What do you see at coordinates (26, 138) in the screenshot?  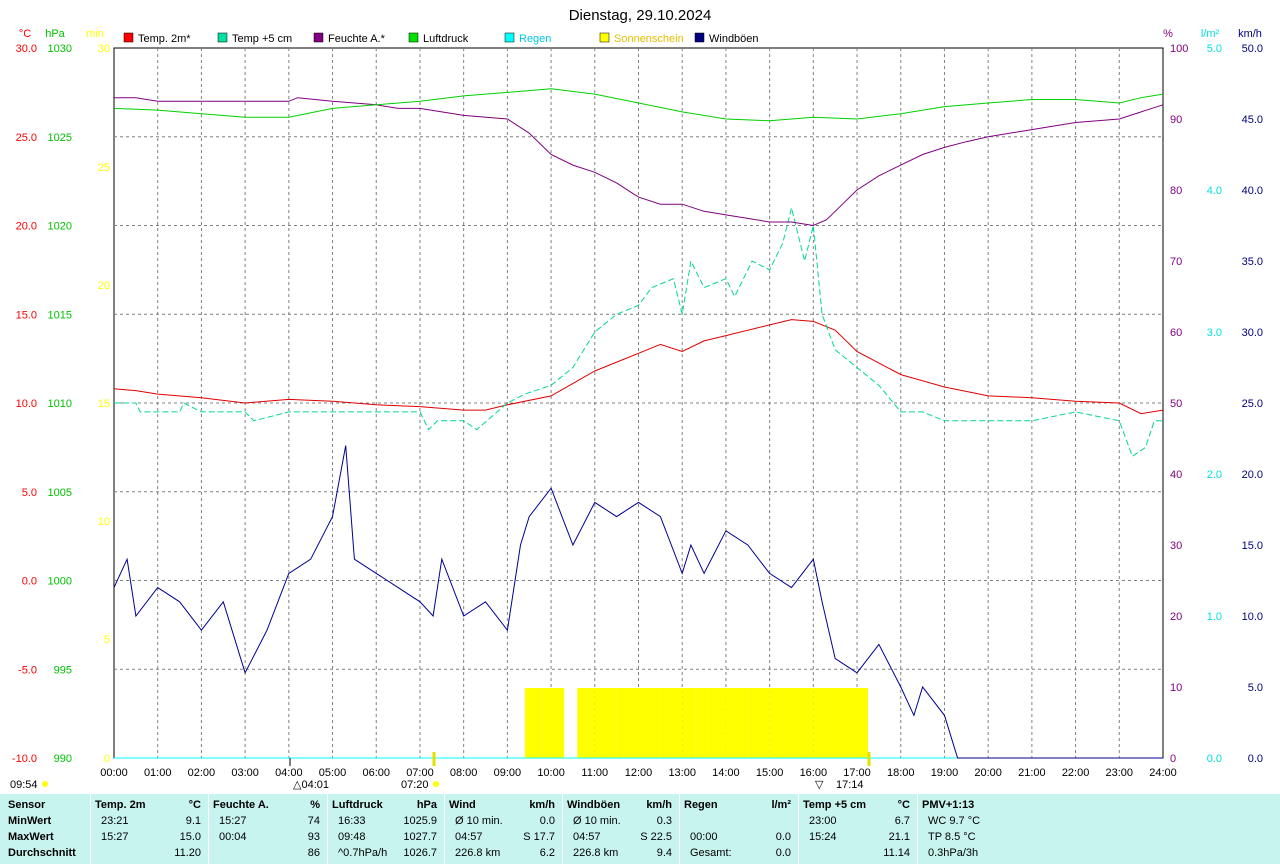 I see `tick-temp: 25.0` at bounding box center [26, 138].